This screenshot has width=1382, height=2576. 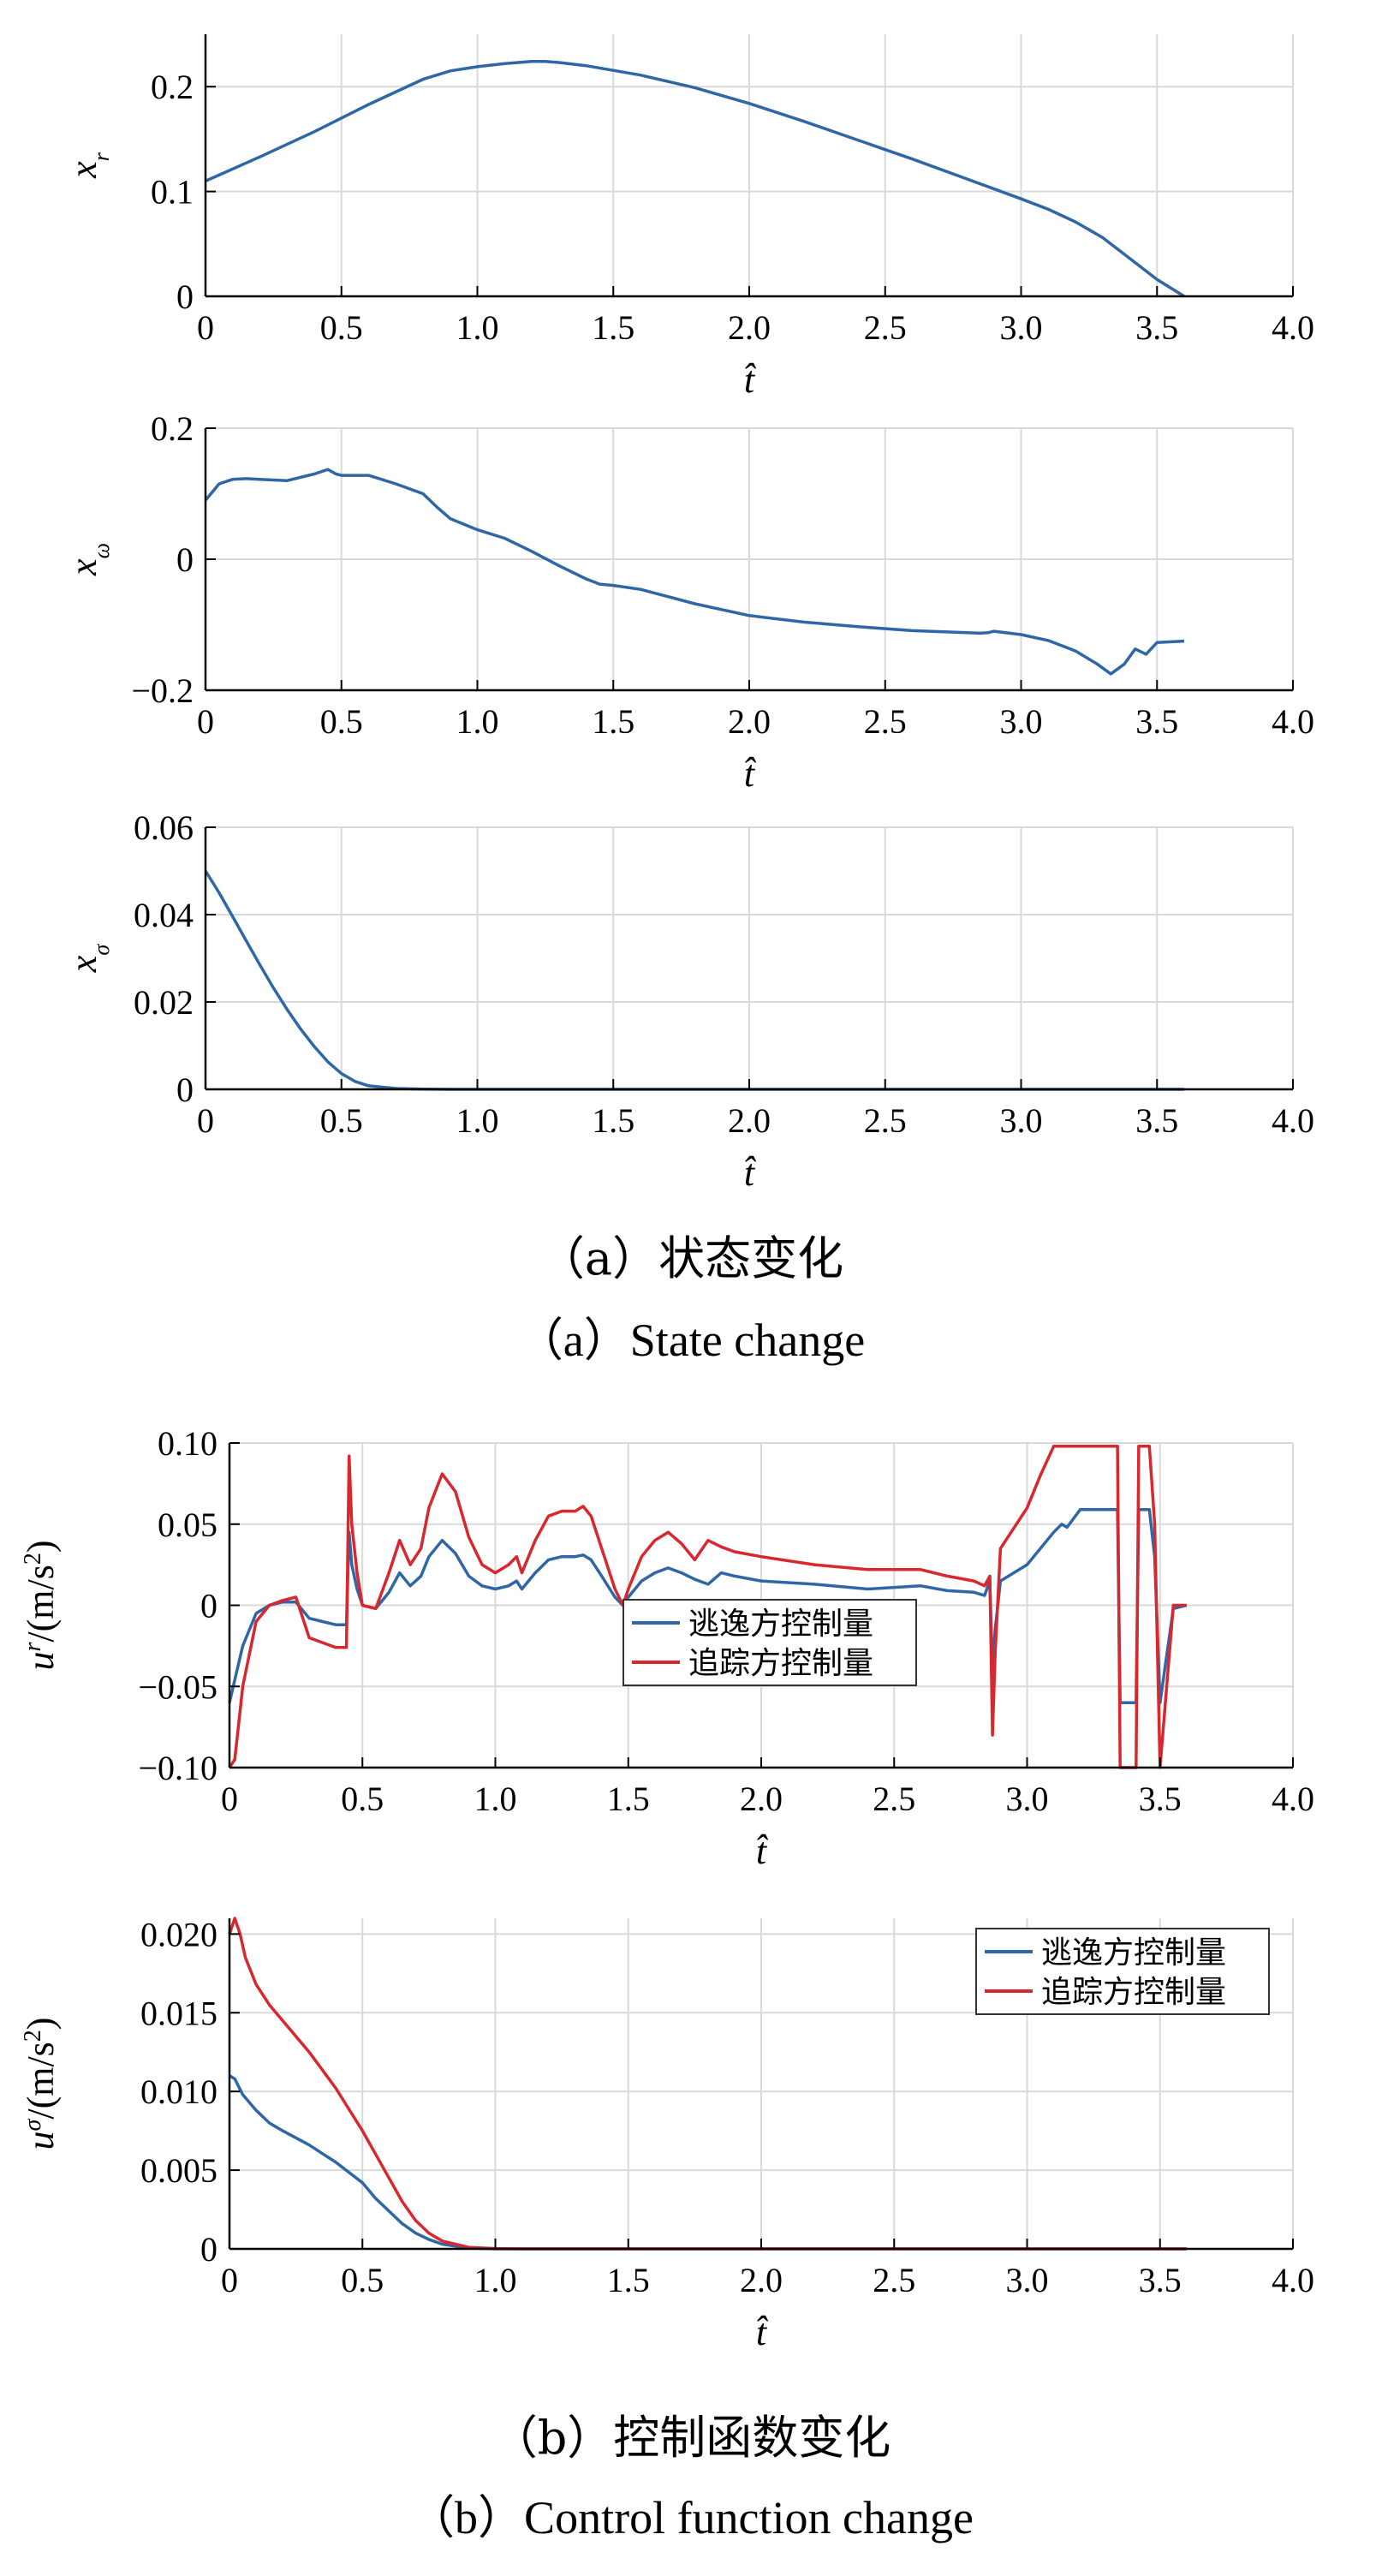 I want to click on y-tick-label: −0.10, so click(x=177, y=1768).